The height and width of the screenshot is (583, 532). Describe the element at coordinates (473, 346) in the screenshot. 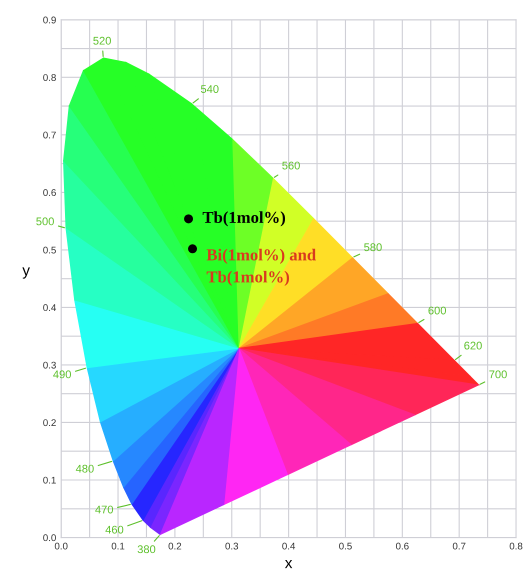

I see `annotation: 620` at that location.